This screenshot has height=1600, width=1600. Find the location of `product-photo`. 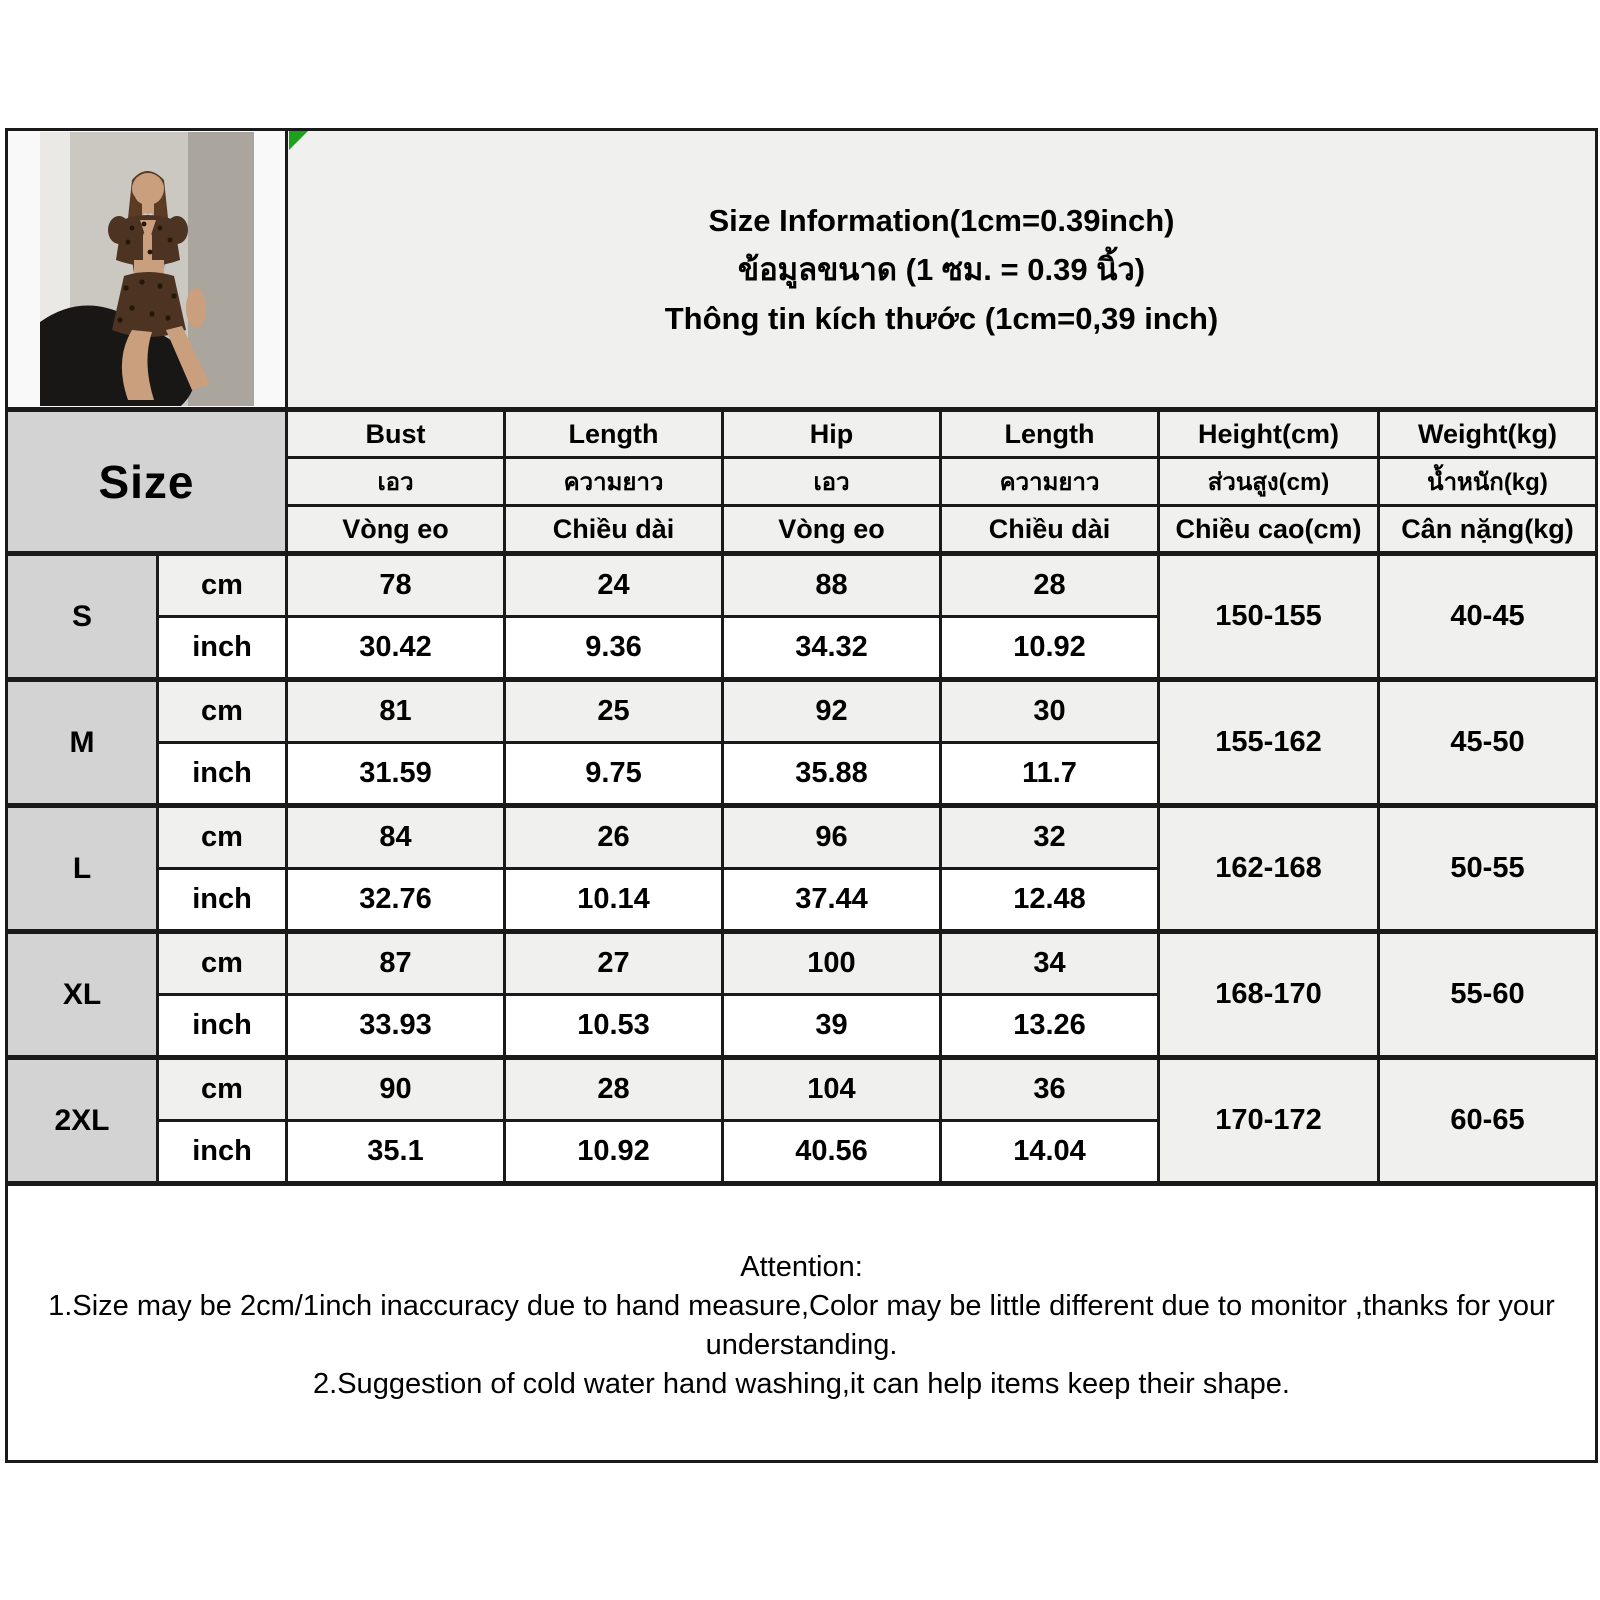

product-photo is located at coordinates (146, 269).